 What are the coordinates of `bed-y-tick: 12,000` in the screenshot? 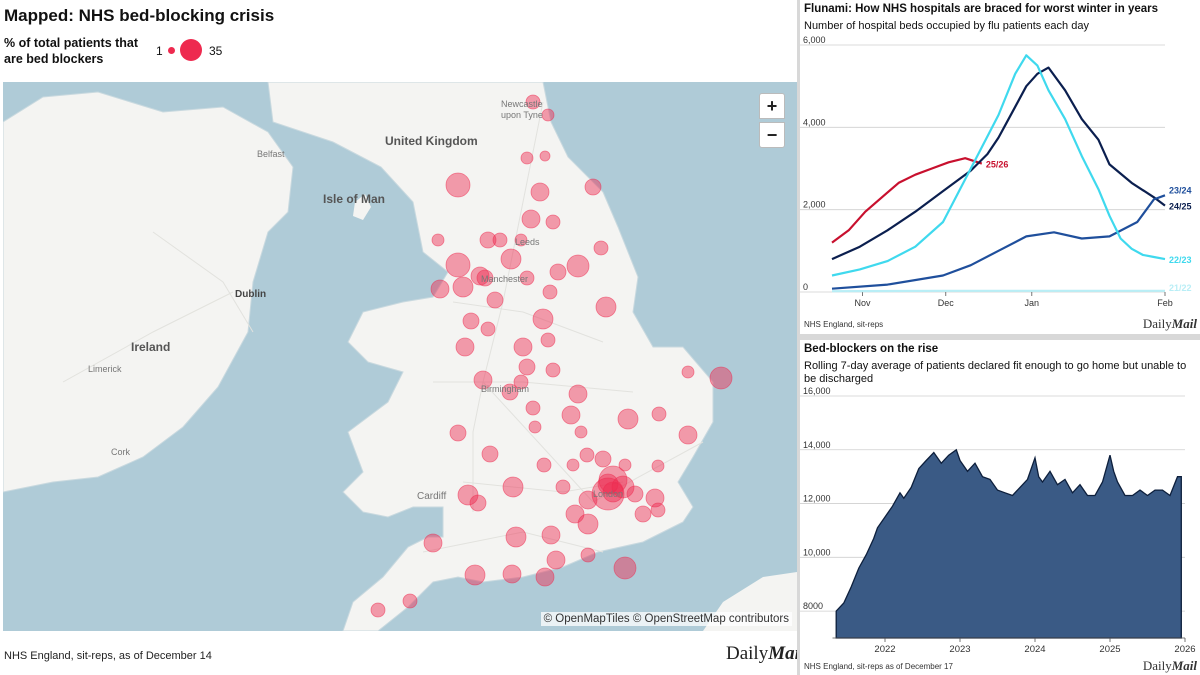 It's located at (817, 499).